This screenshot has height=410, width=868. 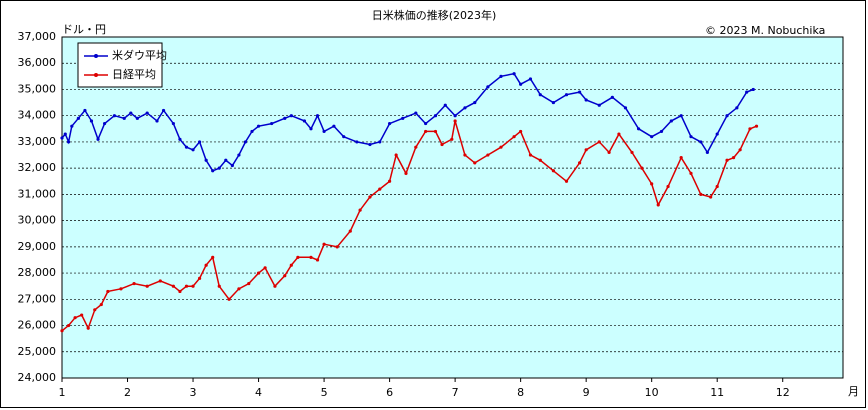 What do you see at coordinates (586, 392) in the screenshot?
I see `x-tick-label: 9` at bounding box center [586, 392].